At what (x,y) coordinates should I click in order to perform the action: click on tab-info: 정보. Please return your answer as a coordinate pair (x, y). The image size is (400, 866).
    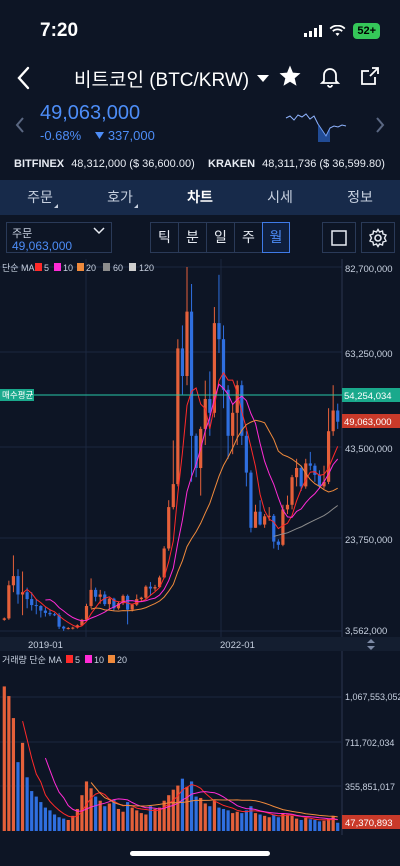
    Looking at the image, I should click on (360, 197).